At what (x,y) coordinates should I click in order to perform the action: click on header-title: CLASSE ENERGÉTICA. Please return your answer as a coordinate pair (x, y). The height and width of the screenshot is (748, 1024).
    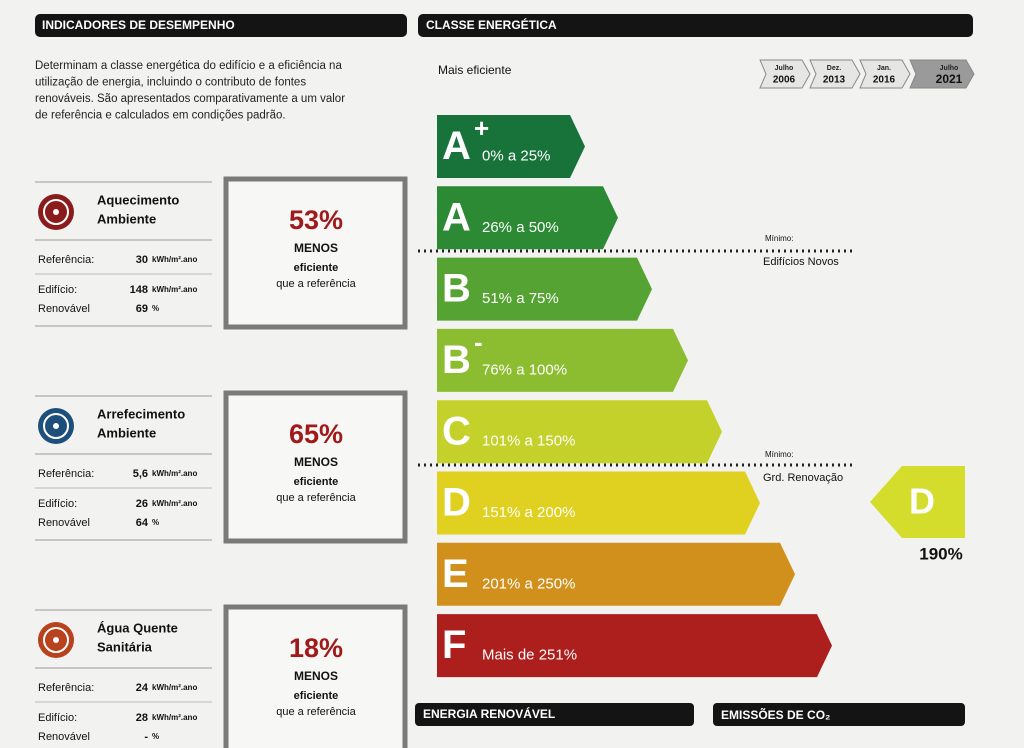
    Looking at the image, I should click on (491, 24).